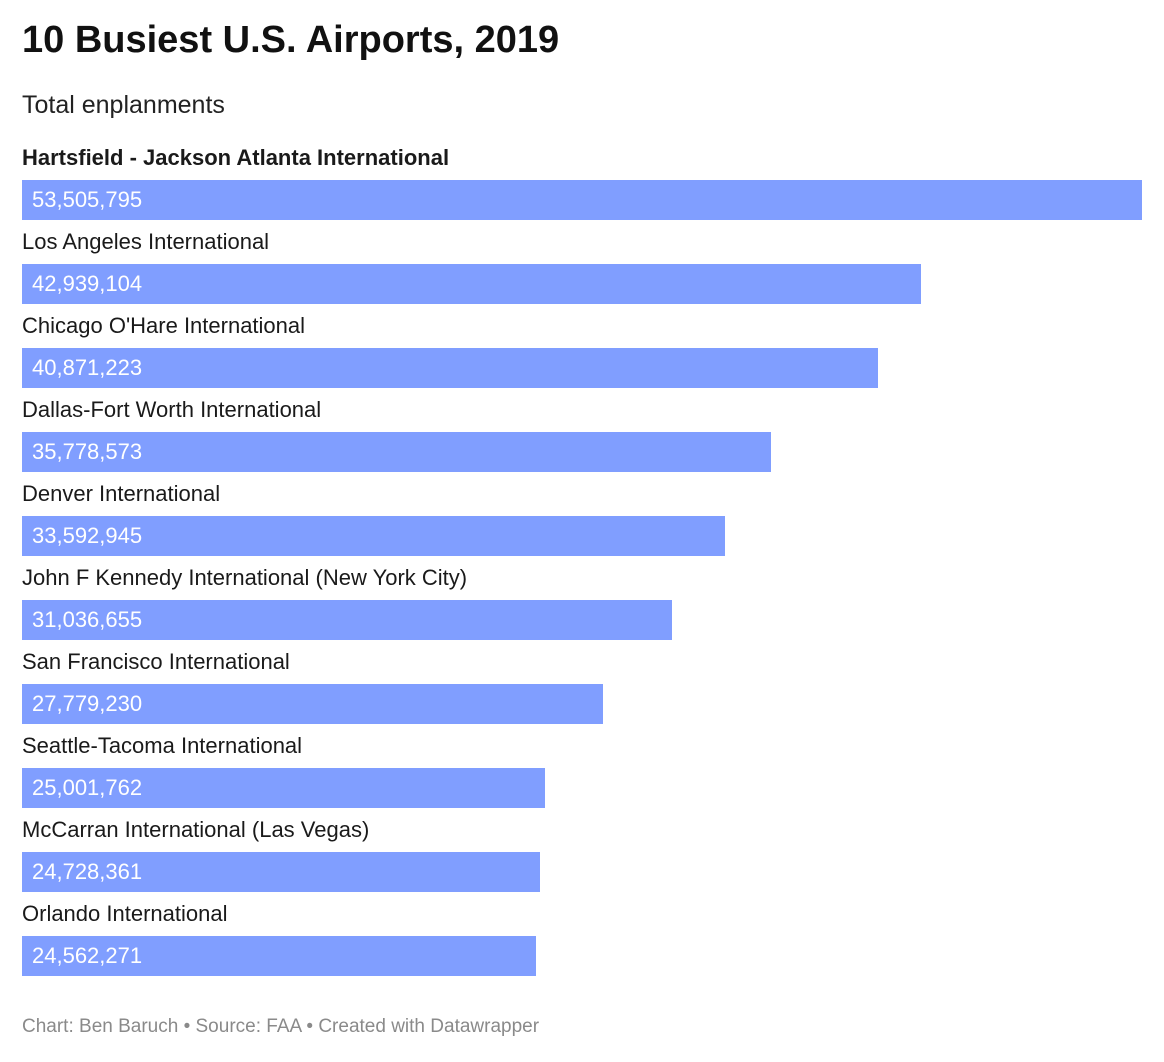 The height and width of the screenshot is (1062, 1164). Describe the element at coordinates (156, 661) in the screenshot. I see `category-label: San Francisco International` at that location.